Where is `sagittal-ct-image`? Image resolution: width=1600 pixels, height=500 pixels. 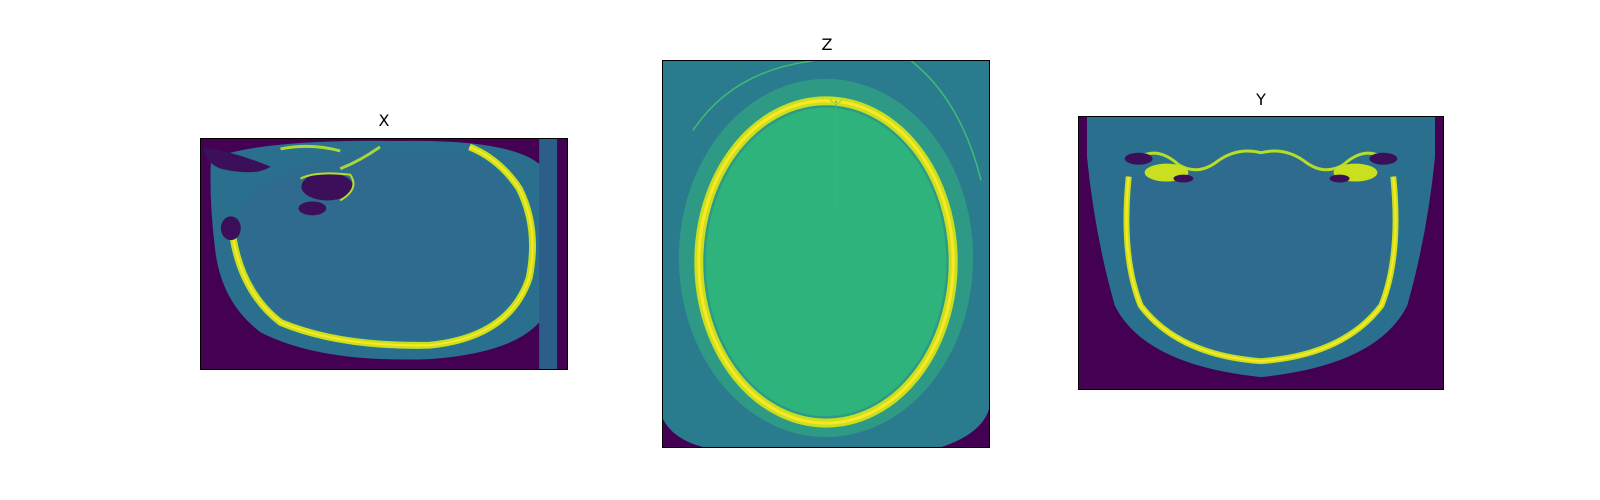
sagittal-ct-image is located at coordinates (384, 254).